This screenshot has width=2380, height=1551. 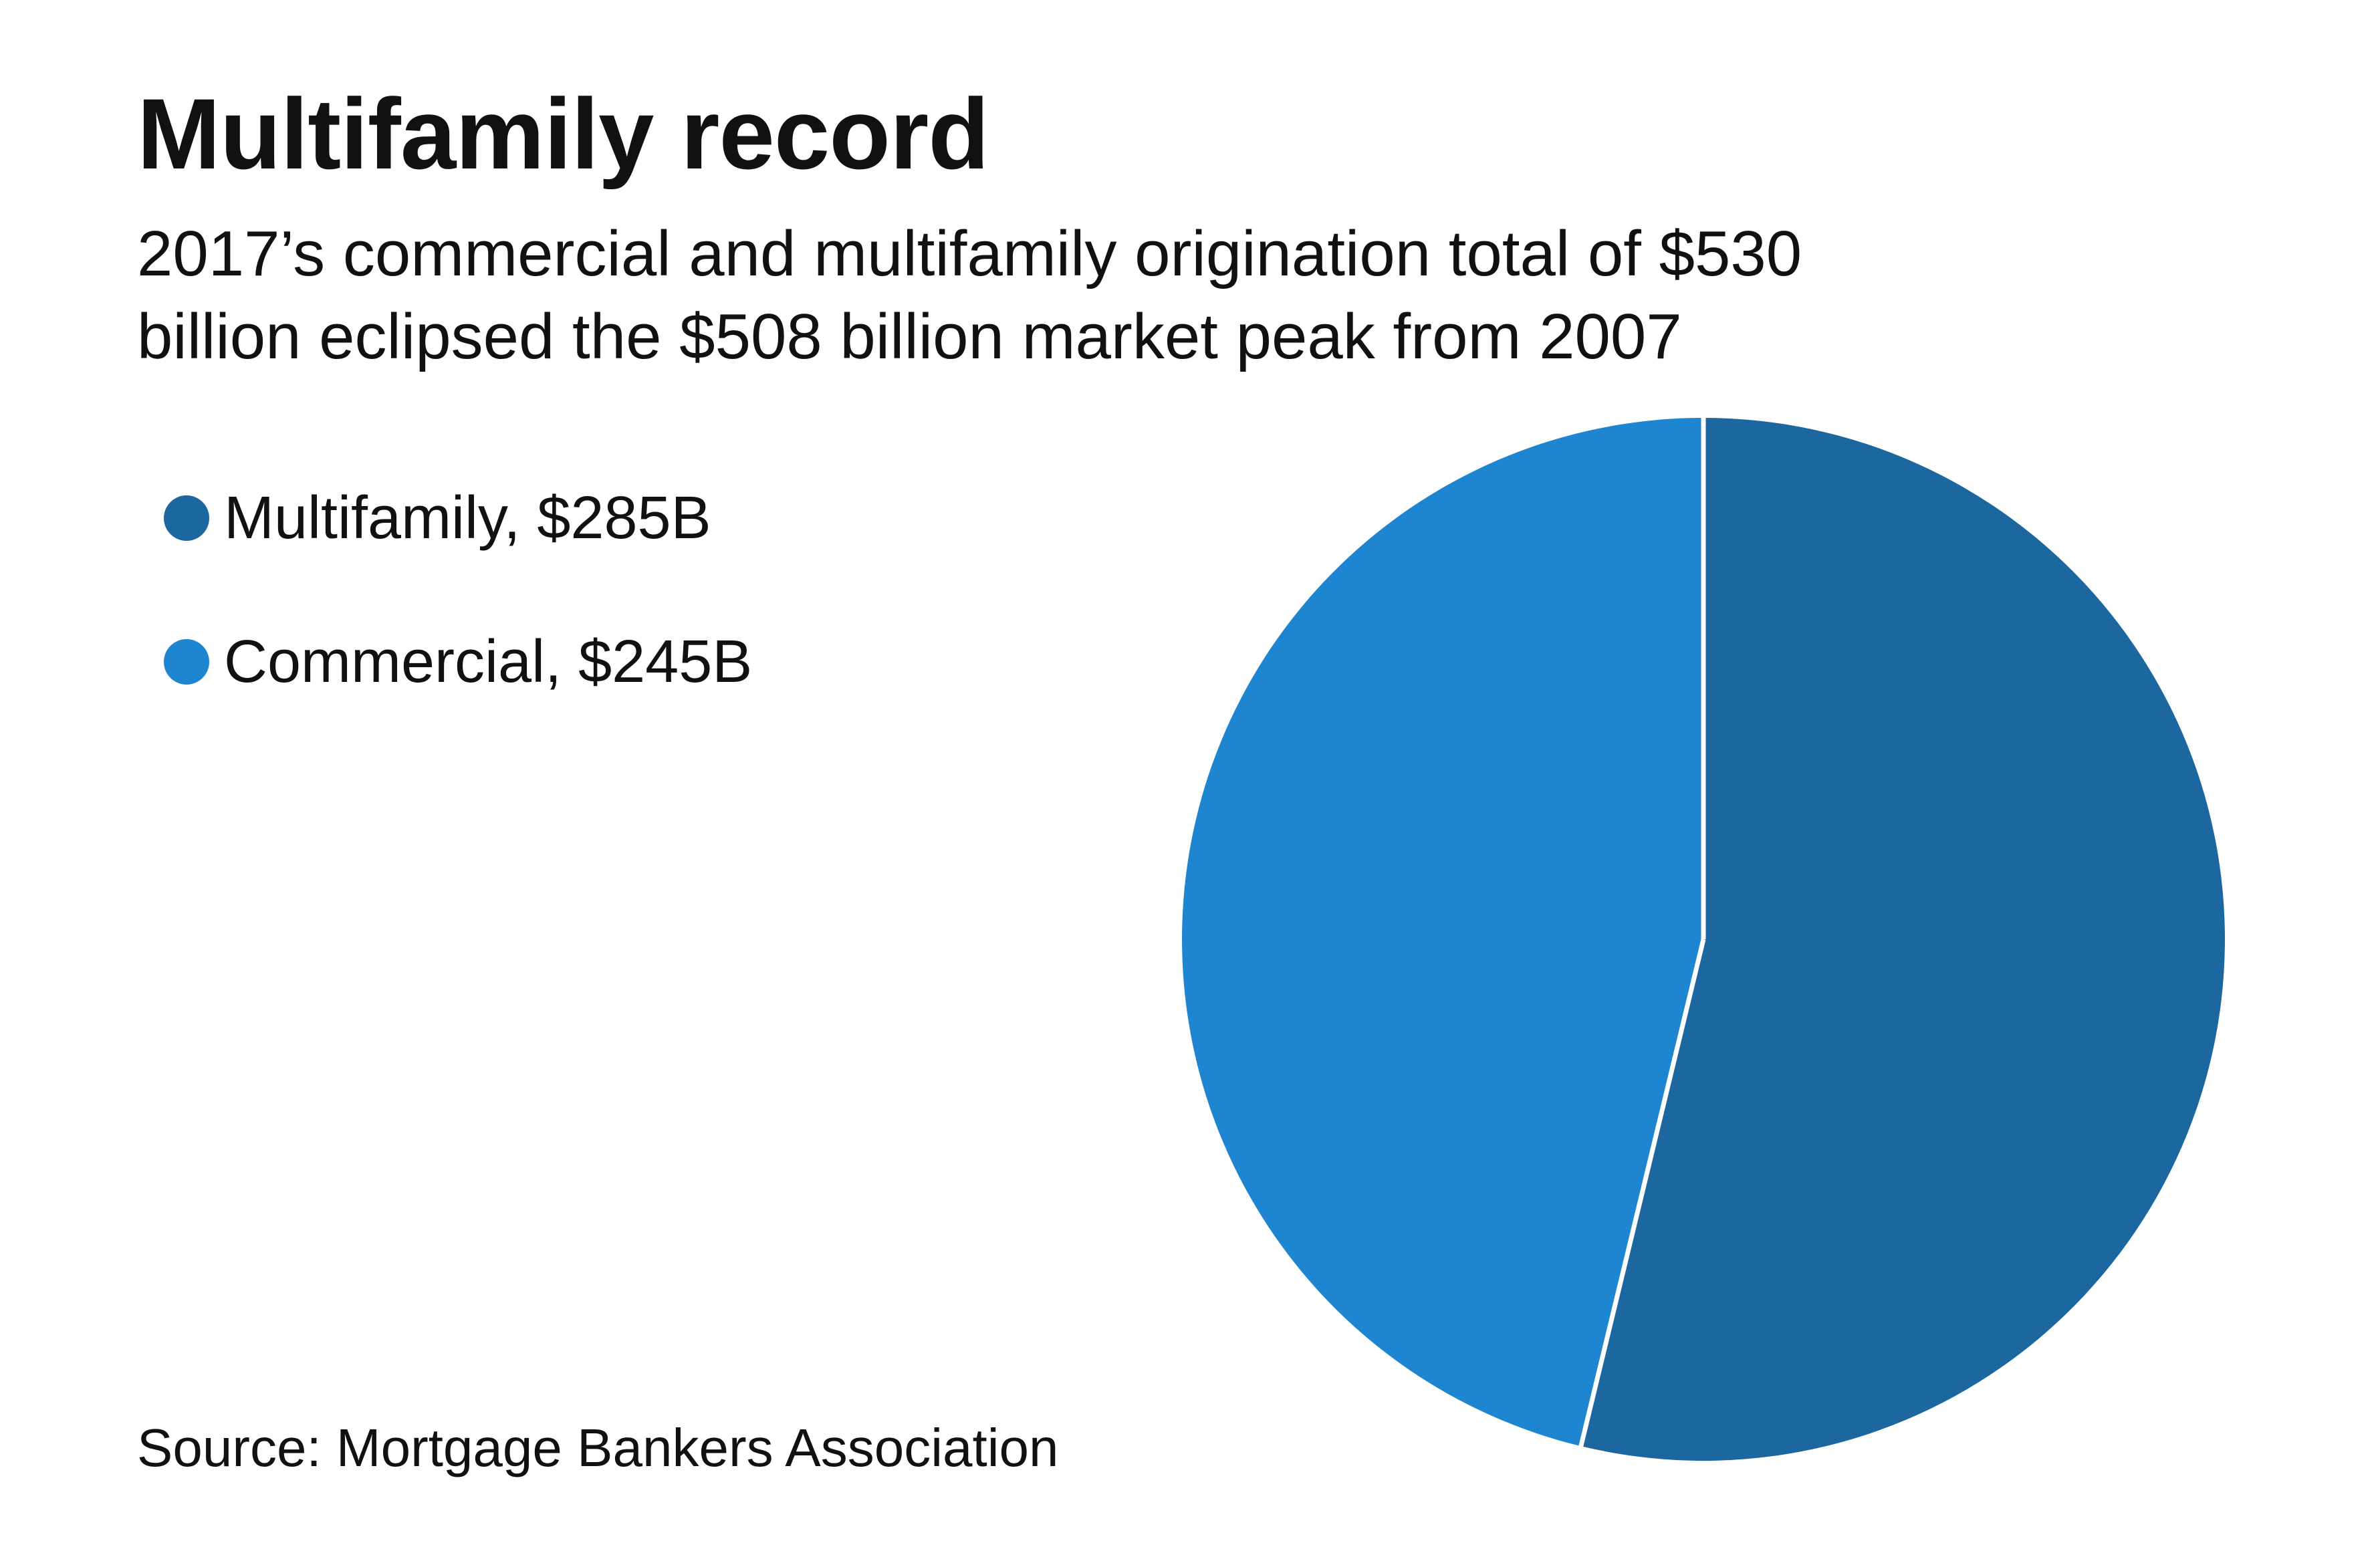 I want to click on legend-item-commercial: Commercial, $245B, so click(x=458, y=662).